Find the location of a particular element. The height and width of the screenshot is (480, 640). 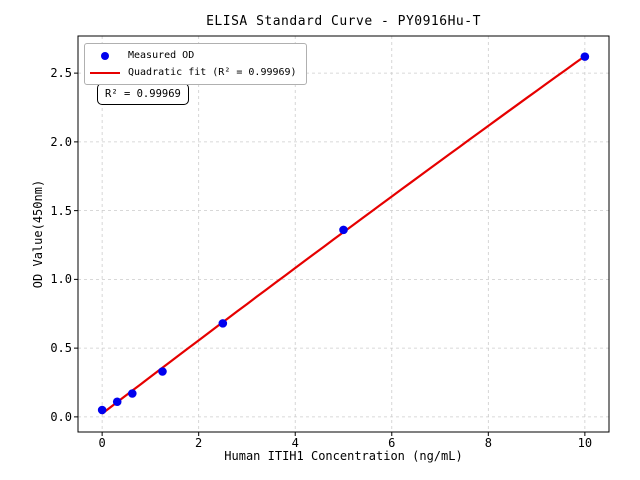

y-tick-label: 0.0 is located at coordinates (61, 416).